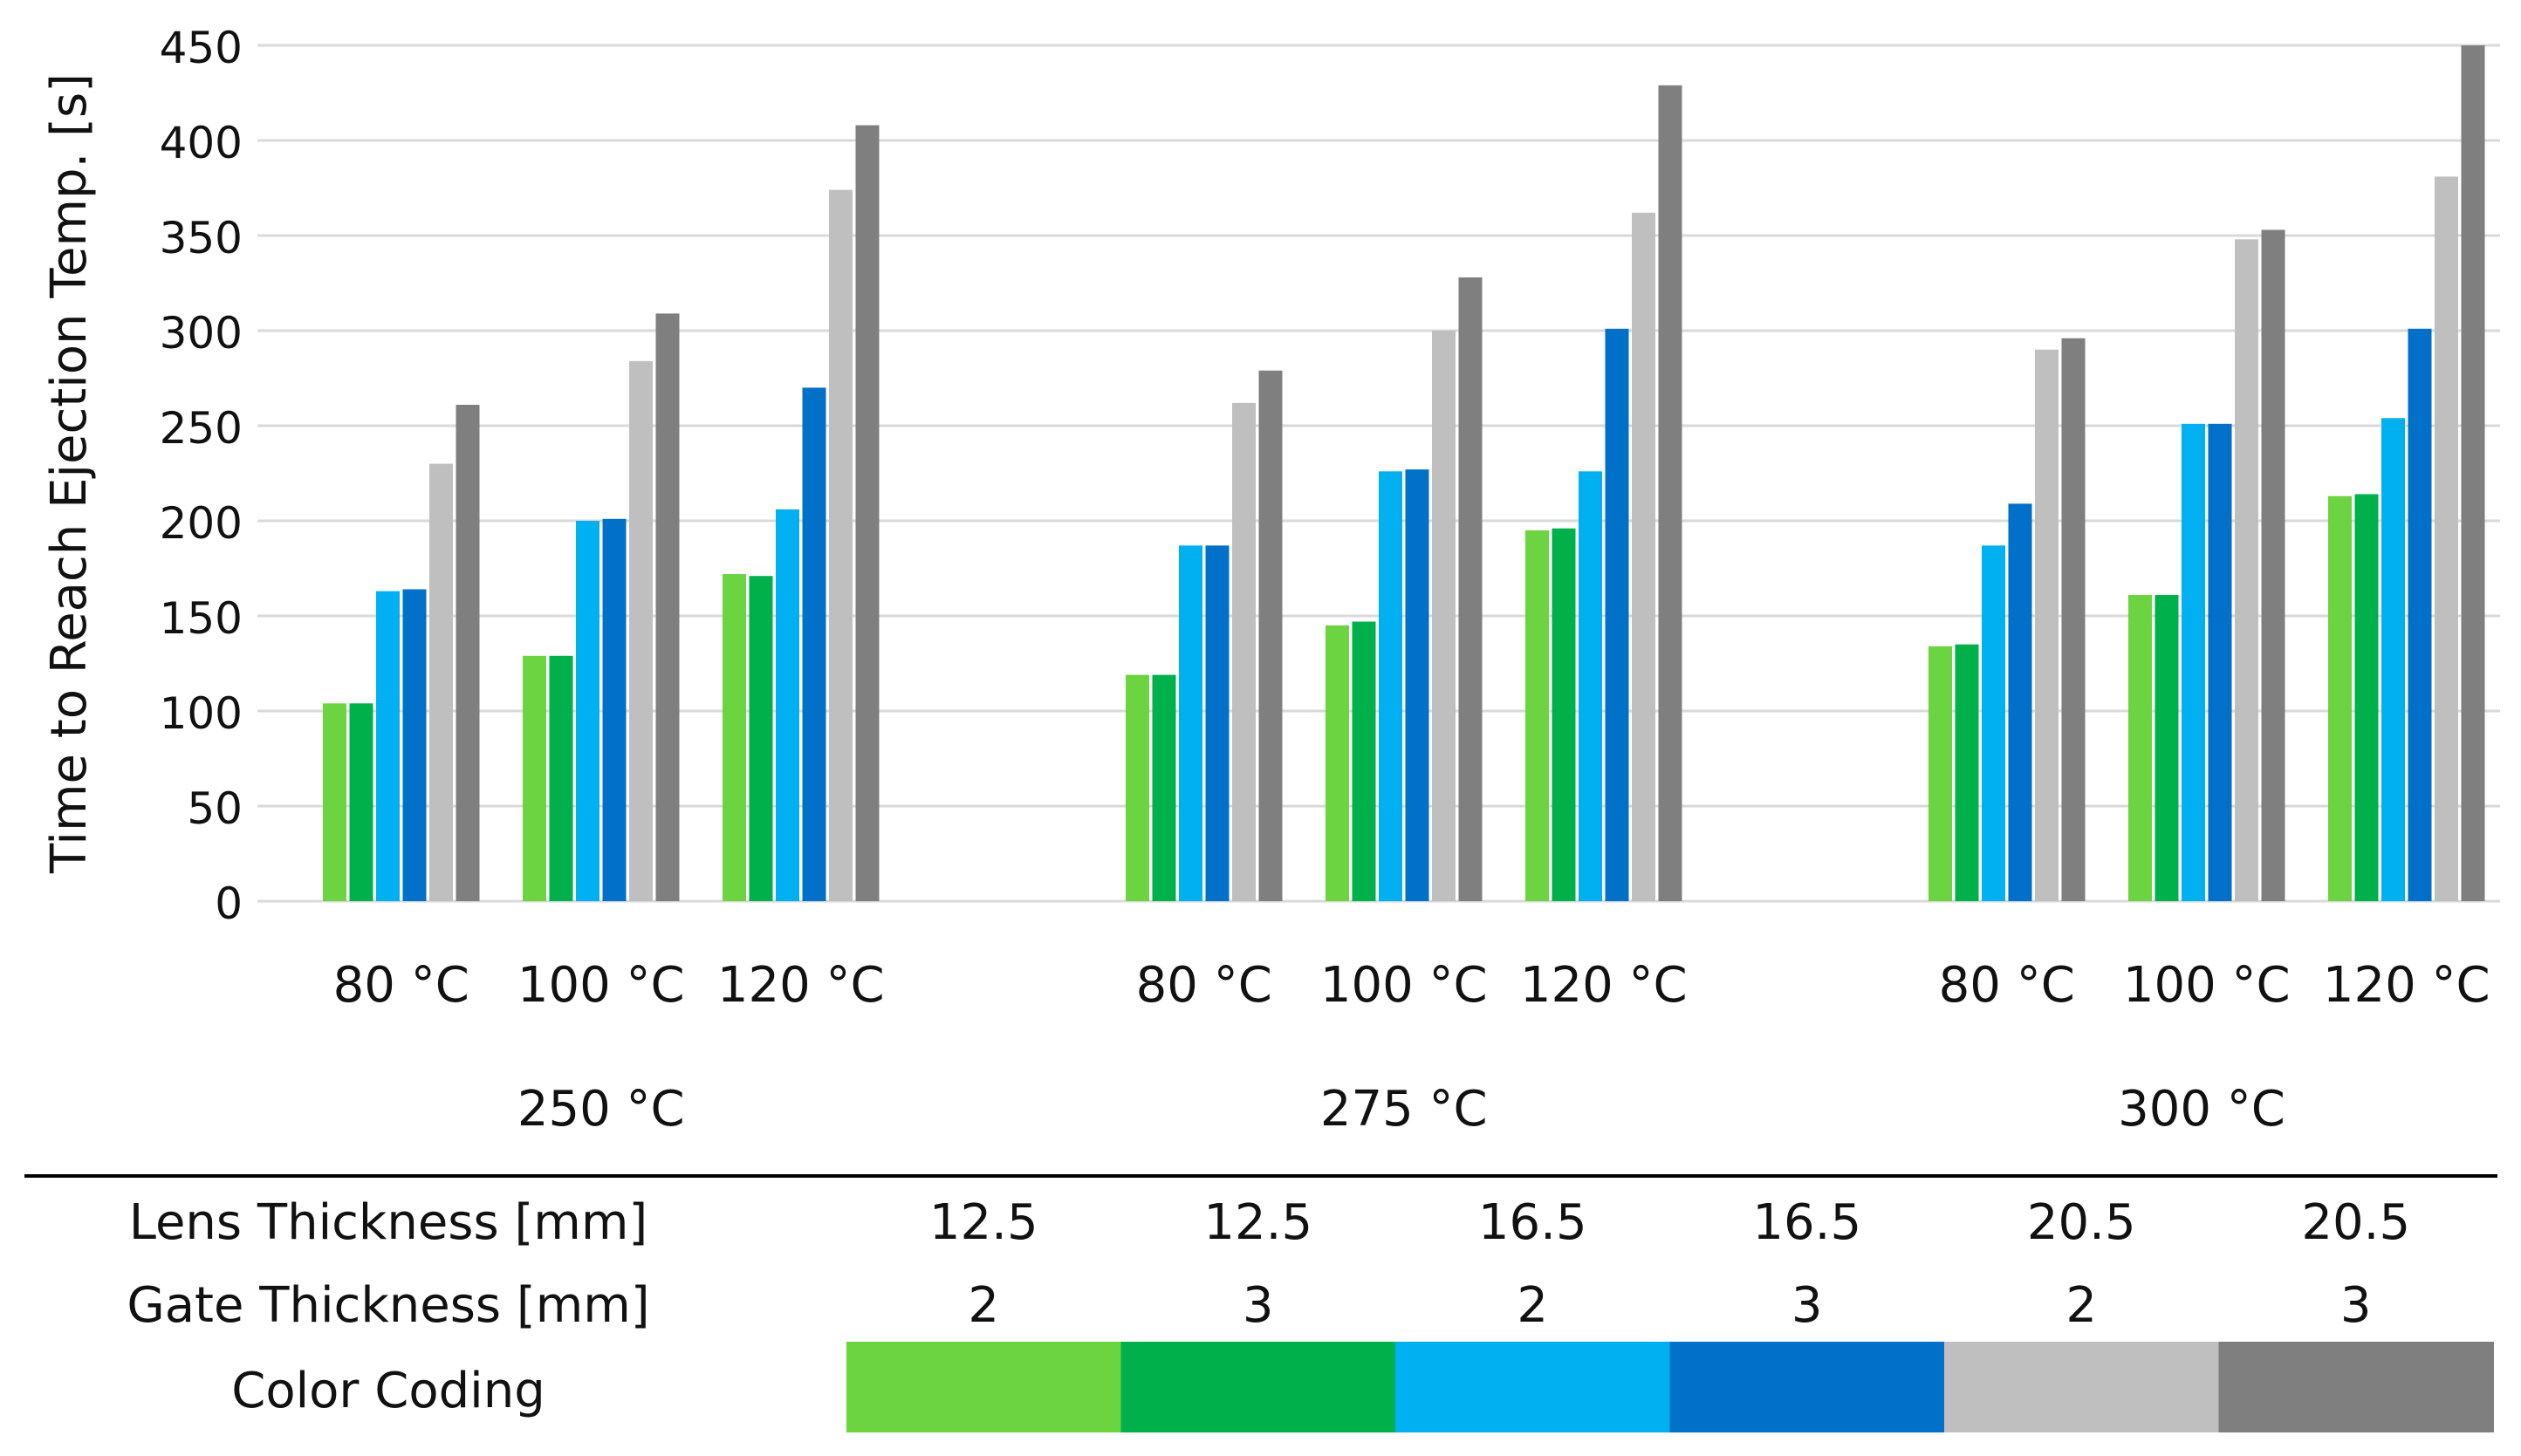 The width and height of the screenshot is (2521, 1456). Describe the element at coordinates (388, 1222) in the screenshot. I see `lens-thickness-label: Lens Thickness [mm]` at that location.